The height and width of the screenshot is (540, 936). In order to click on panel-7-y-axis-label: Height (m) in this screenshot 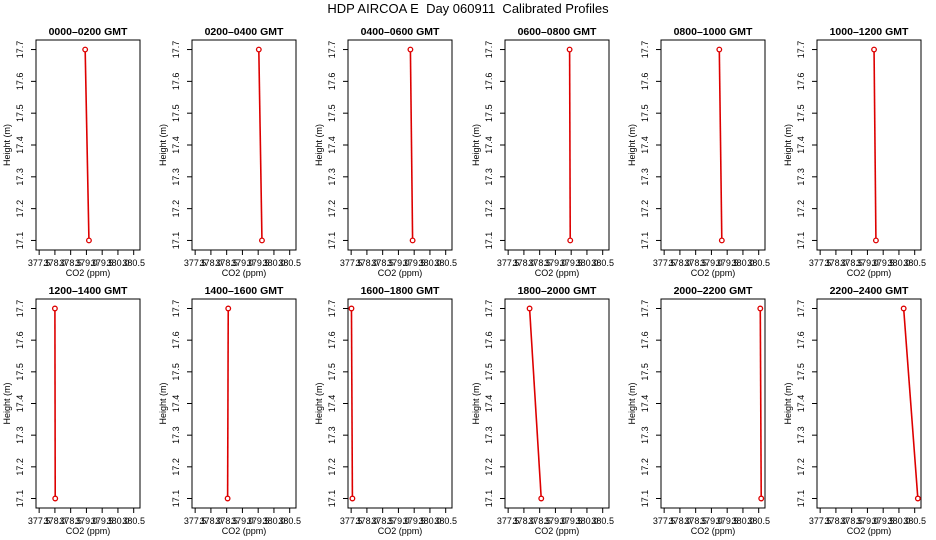, I will do `click(7, 403)`.